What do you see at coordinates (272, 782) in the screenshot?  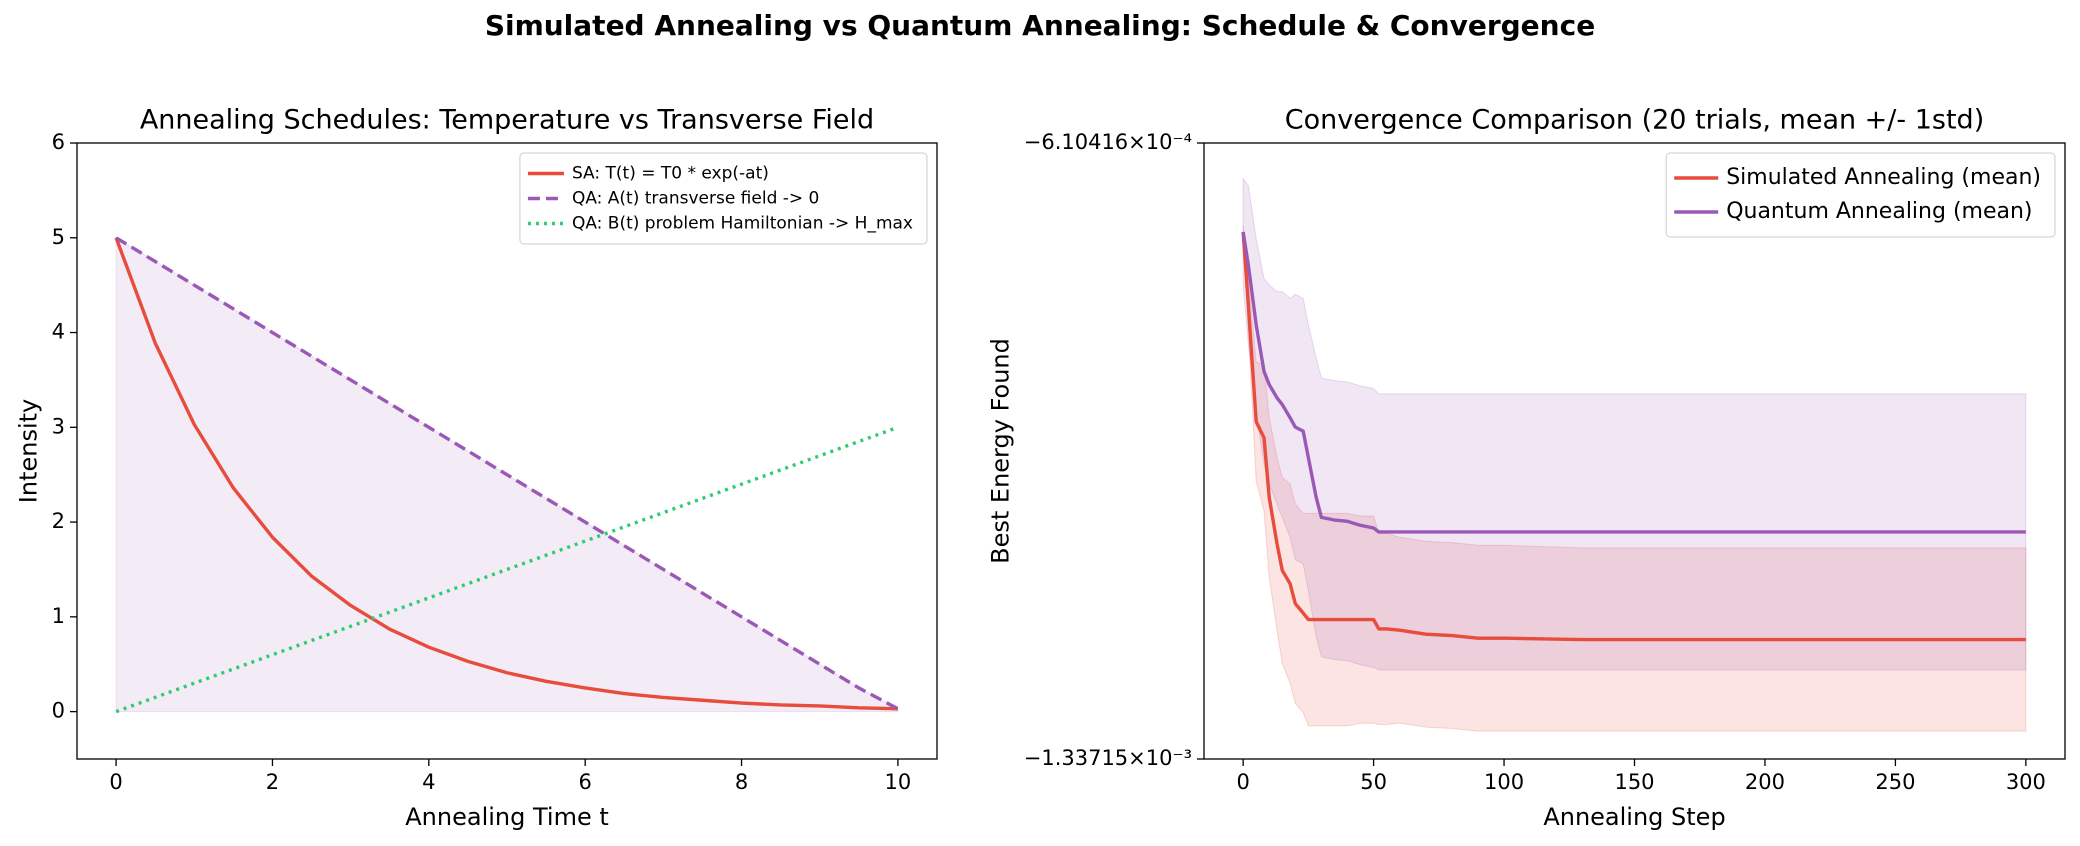 I see `x-tick-label: 2` at bounding box center [272, 782].